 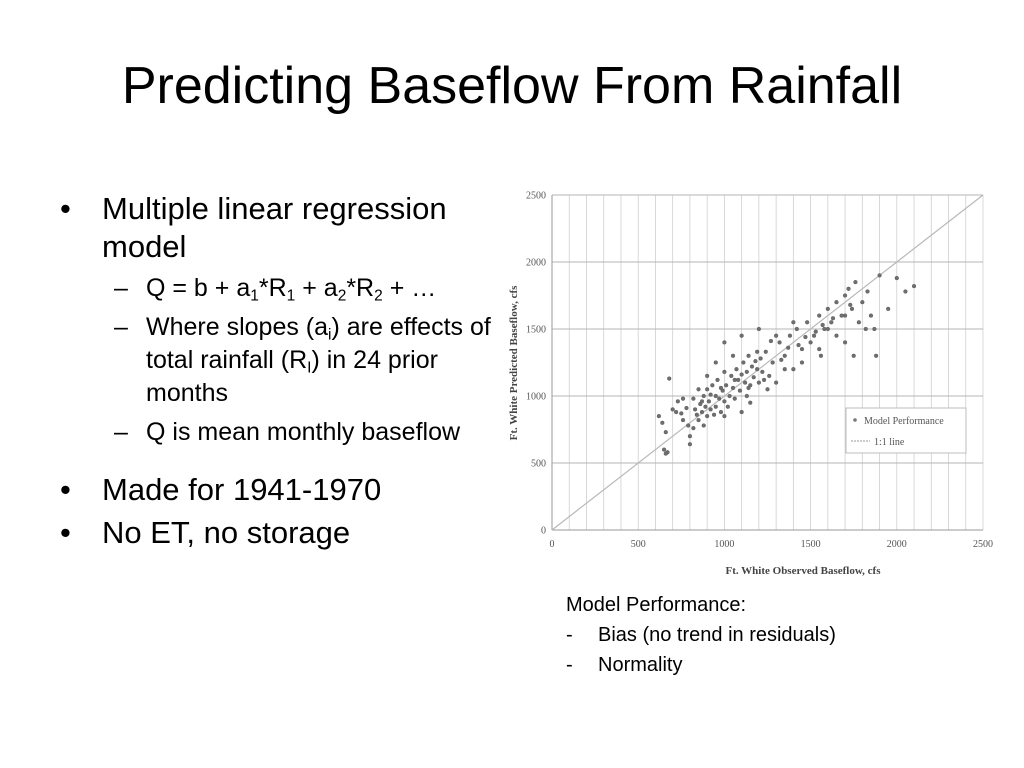 I want to click on slide-title: Predicting Baseflow From Rainfall, so click(x=512, y=86).